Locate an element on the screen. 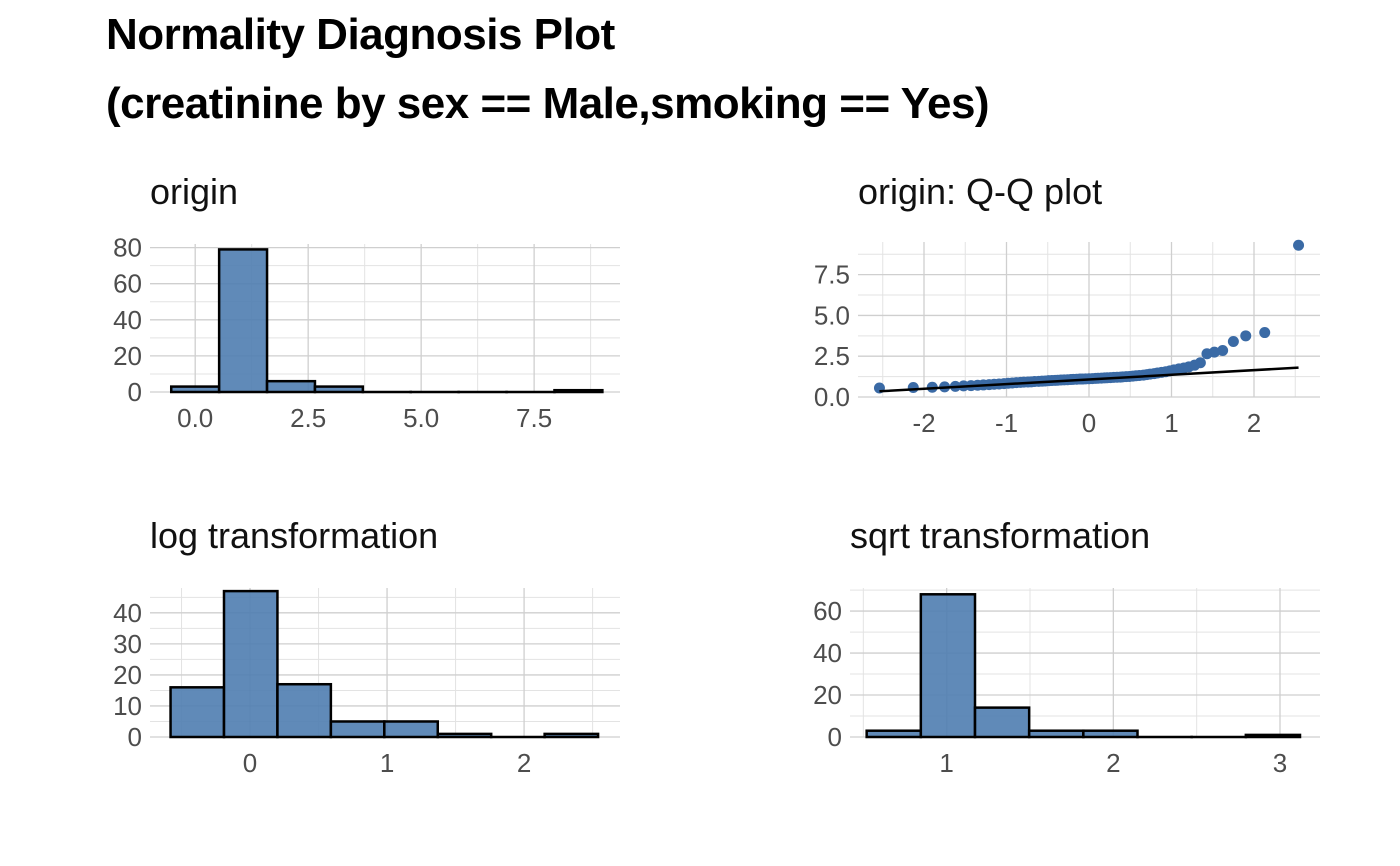 The width and height of the screenshot is (1400, 866). panel-title-origin: origin is located at coordinates (194, 191).